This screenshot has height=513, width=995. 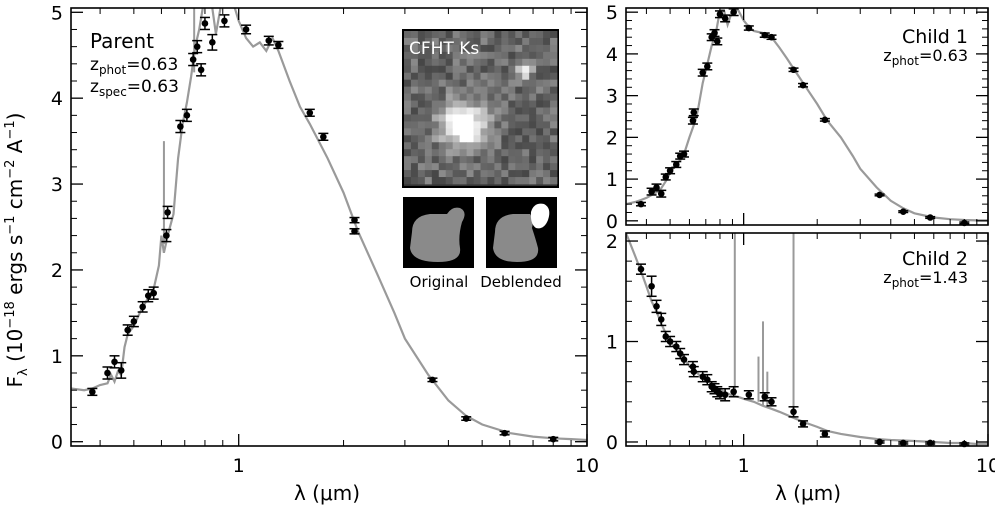 What do you see at coordinates (15, 149) in the screenshot?
I see `y-label-a: A` at bounding box center [15, 149].